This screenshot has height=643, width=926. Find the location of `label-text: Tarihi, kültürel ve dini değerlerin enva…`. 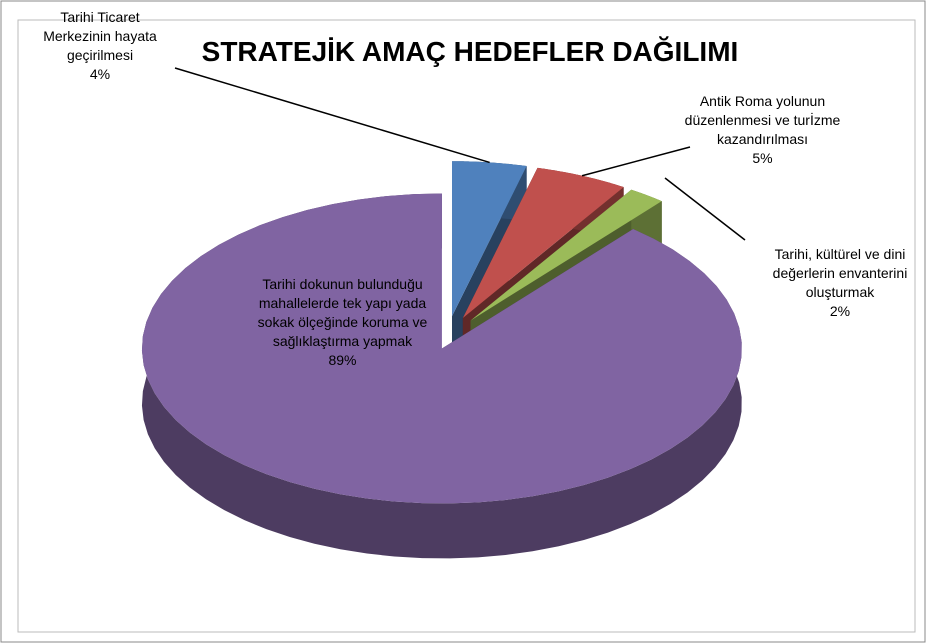

label-text: Tarihi, kültürel ve dini değerlerin enva… is located at coordinates (840, 273).